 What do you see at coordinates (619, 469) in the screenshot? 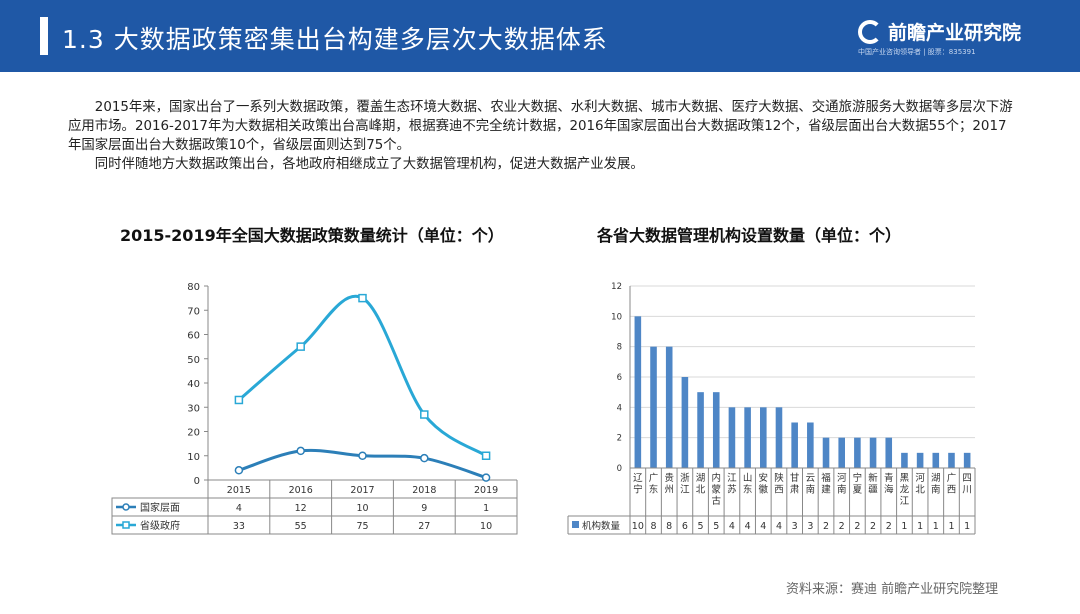
I see `chart2-y-tick-label: 0` at bounding box center [619, 469].